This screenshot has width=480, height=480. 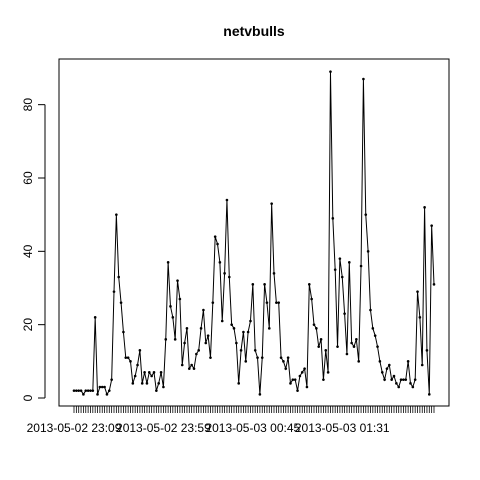 I want to click on y-axis: 0 20 40 60 80, so click(x=33, y=249).